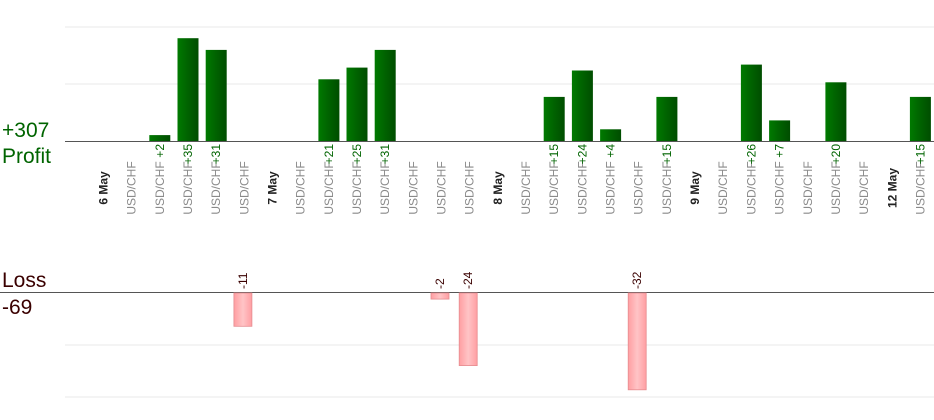 This screenshot has height=420, width=934. What do you see at coordinates (273, 188) in the screenshot?
I see `date-label: 7 May` at bounding box center [273, 188].